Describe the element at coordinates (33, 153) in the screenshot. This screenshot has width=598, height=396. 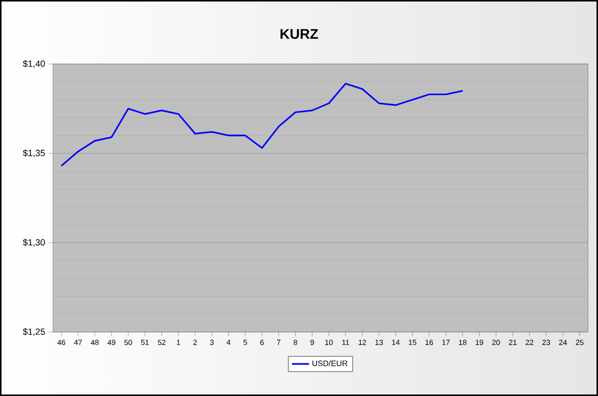
I see `y-tick-label: $1,35` at that location.